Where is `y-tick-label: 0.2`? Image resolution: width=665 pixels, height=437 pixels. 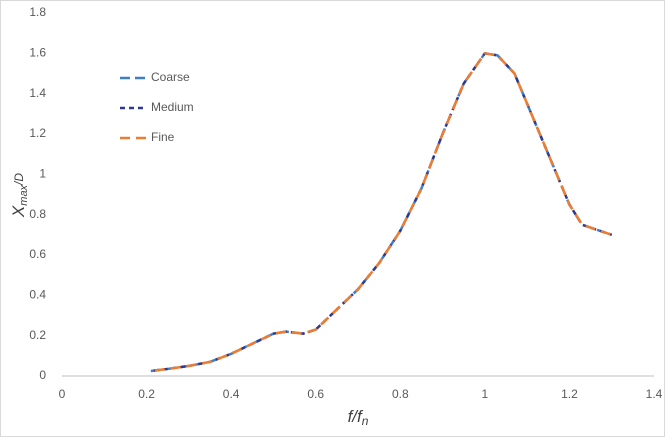
y-tick-label: 0.2 is located at coordinates (37, 335).